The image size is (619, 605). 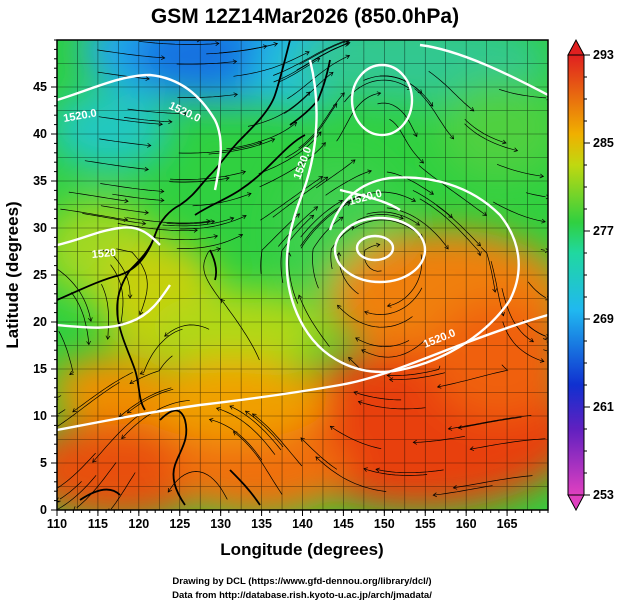 I want to click on x-tick-label: 140, so click(x=302, y=524).